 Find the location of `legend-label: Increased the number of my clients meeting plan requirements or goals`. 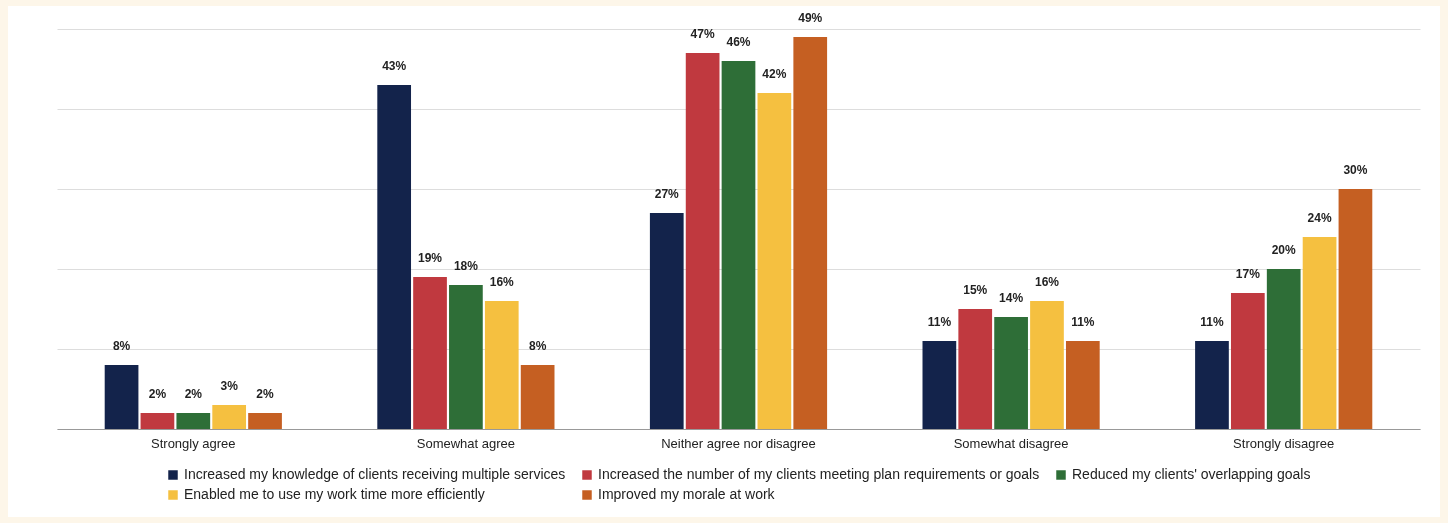

legend-label: Increased the number of my clients meeting plan requirements or goals is located at coordinates (819, 474).